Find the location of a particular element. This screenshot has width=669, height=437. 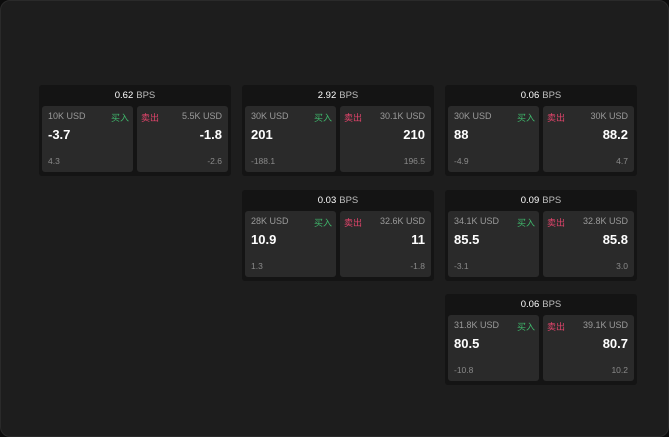

bid-sub: -10.8 is located at coordinates (464, 370).